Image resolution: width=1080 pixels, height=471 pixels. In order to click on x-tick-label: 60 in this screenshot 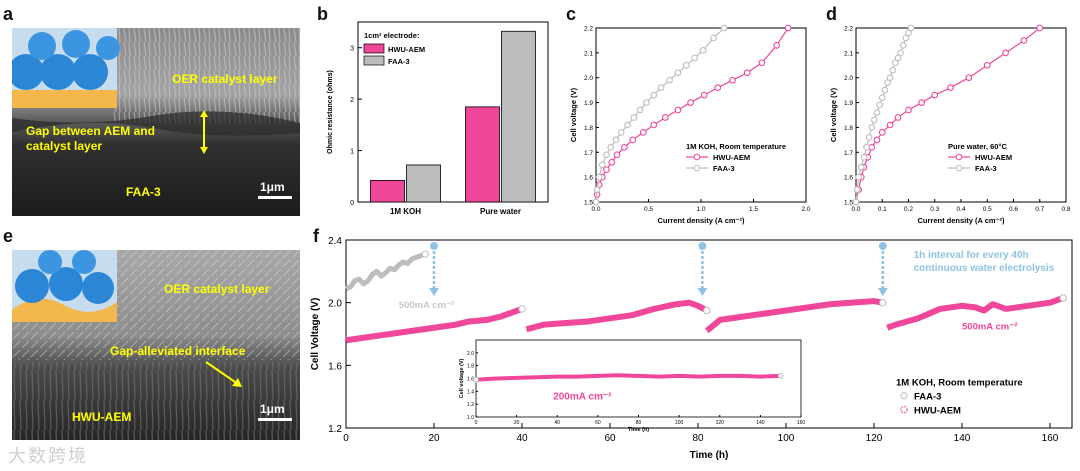, I will do `click(610, 438)`.